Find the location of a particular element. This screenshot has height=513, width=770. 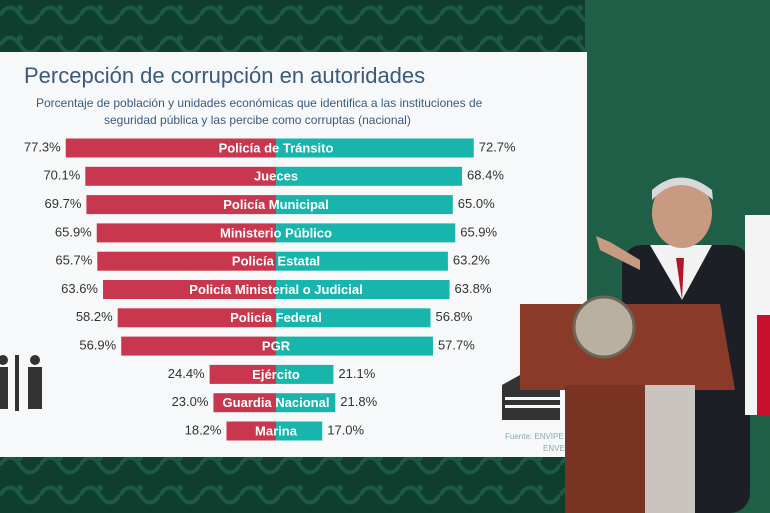

category-label: Ministerio Público is located at coordinates (276, 232).